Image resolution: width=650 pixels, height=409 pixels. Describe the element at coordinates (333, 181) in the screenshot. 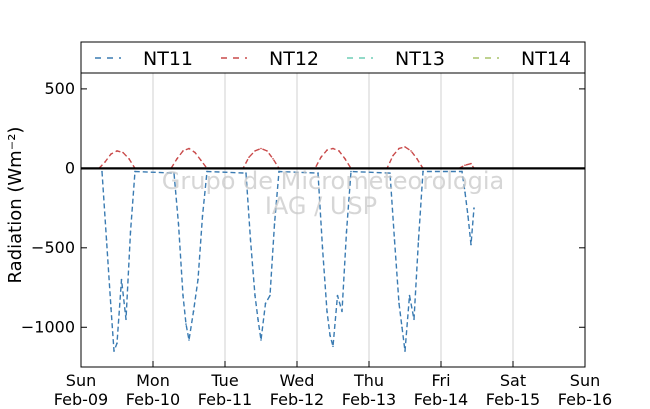

I see `watermark-line-1: Grupo de Micrometeorologia` at that location.